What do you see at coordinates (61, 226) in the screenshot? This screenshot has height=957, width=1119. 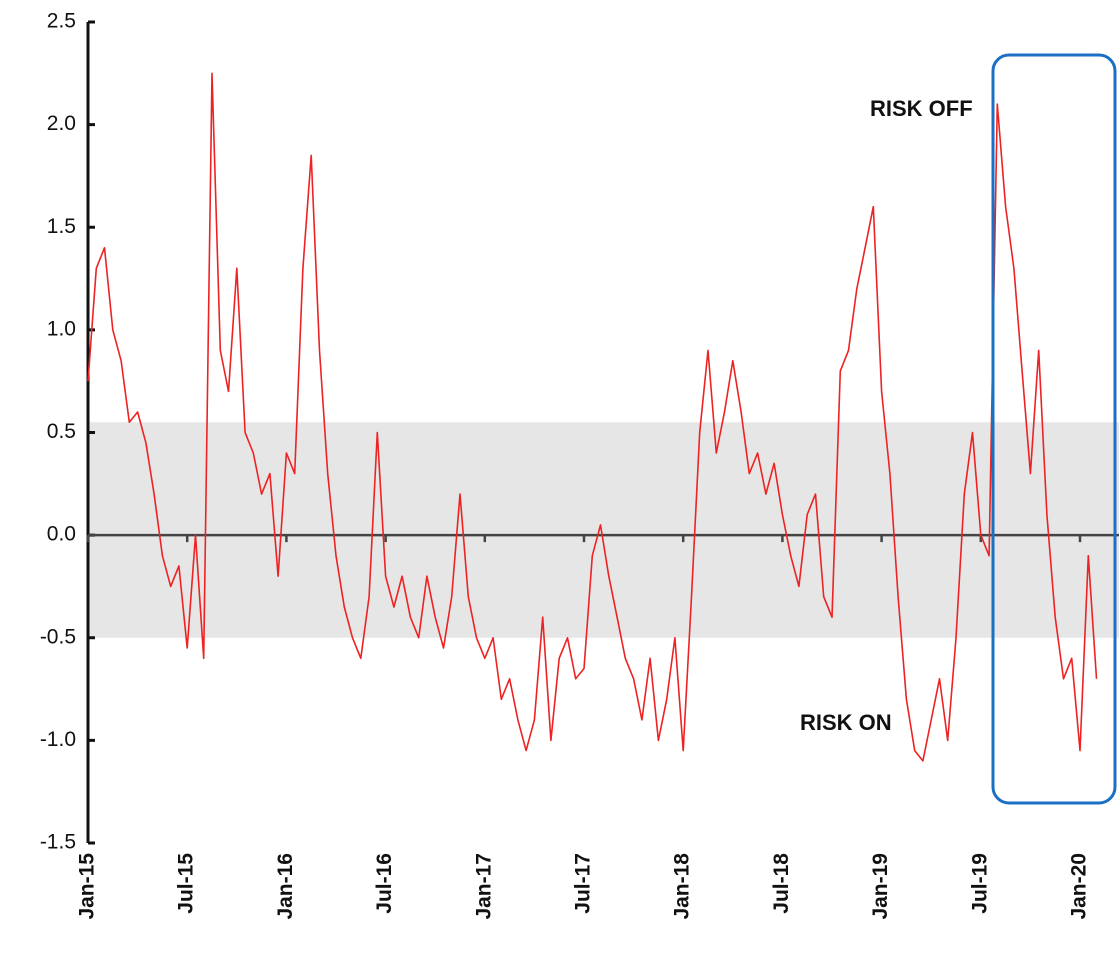 I see `y-tick-label: 1.5` at bounding box center [61, 226].